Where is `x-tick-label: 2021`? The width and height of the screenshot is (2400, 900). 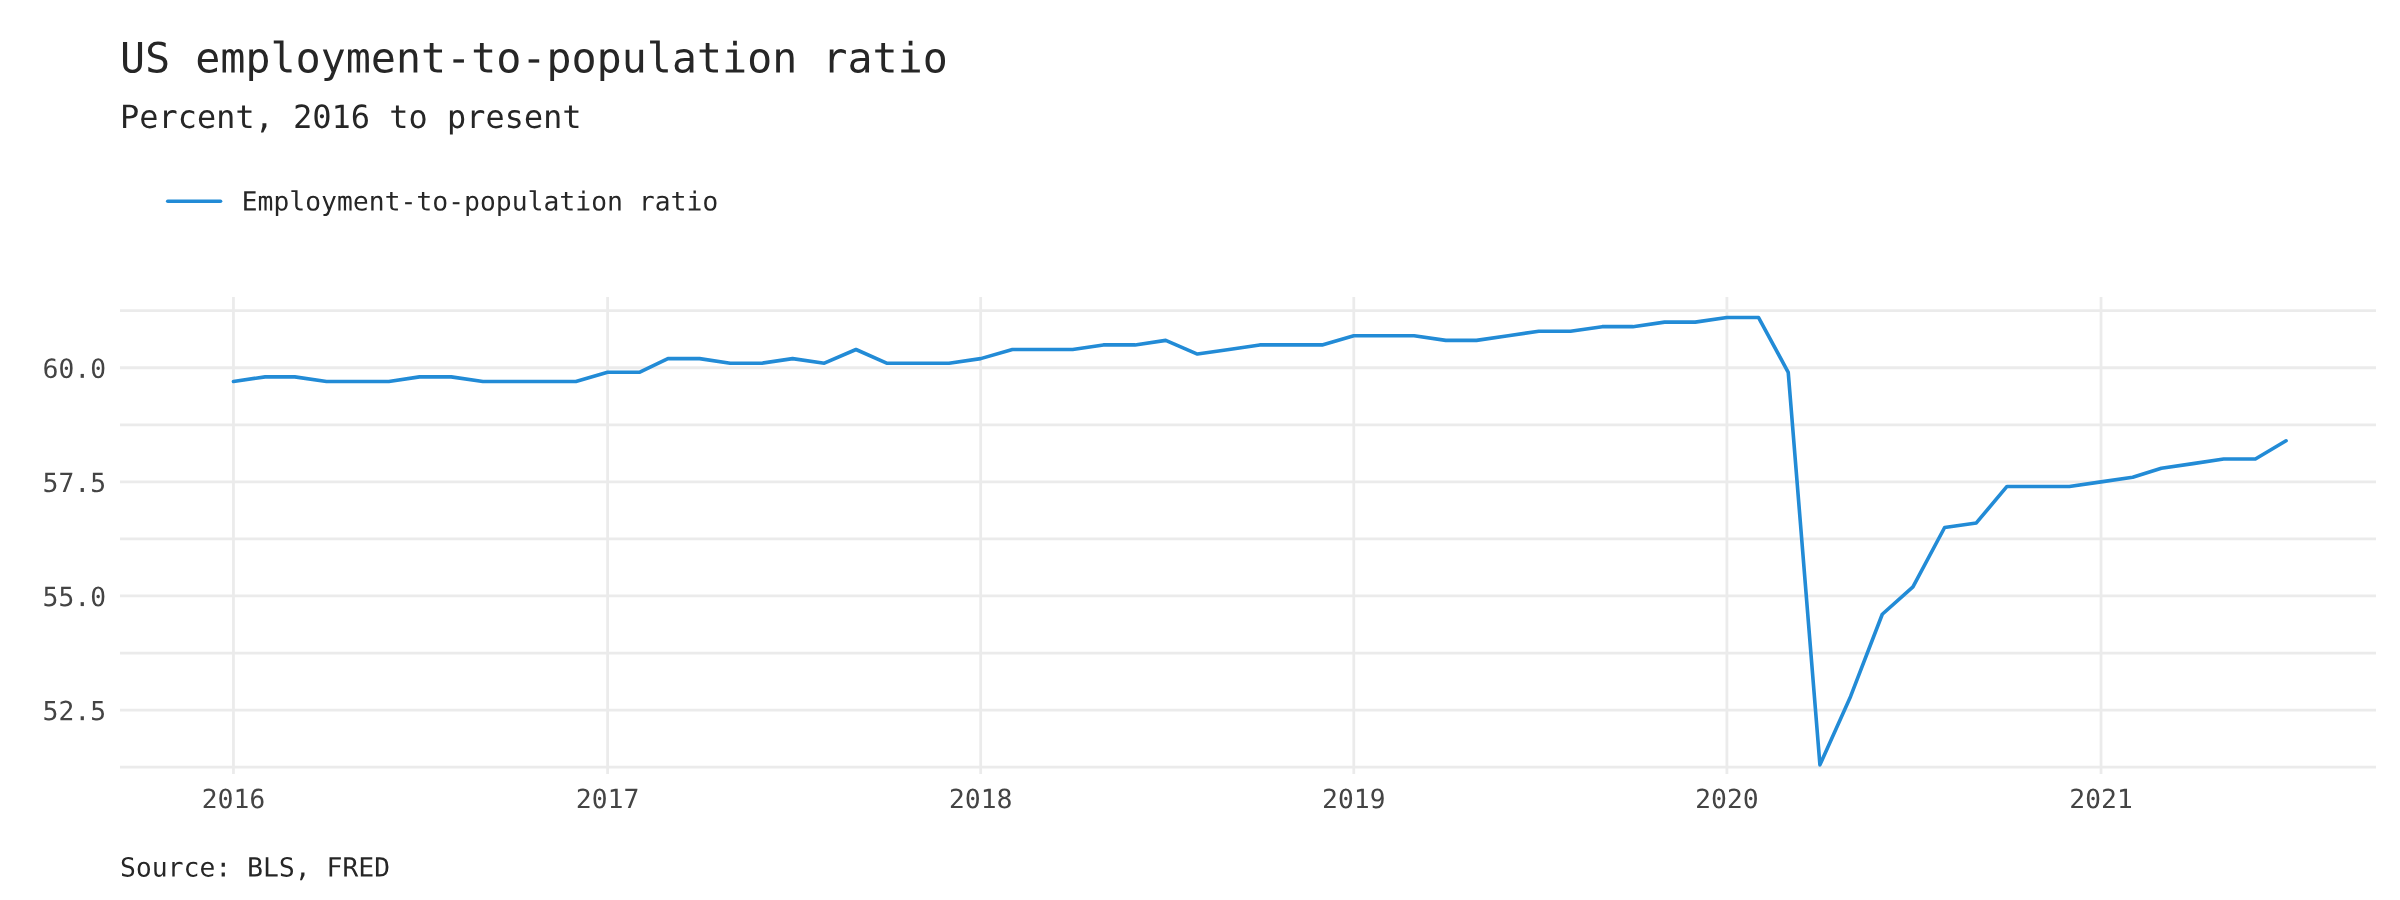 x-tick-label: 2021 is located at coordinates (2101, 798).